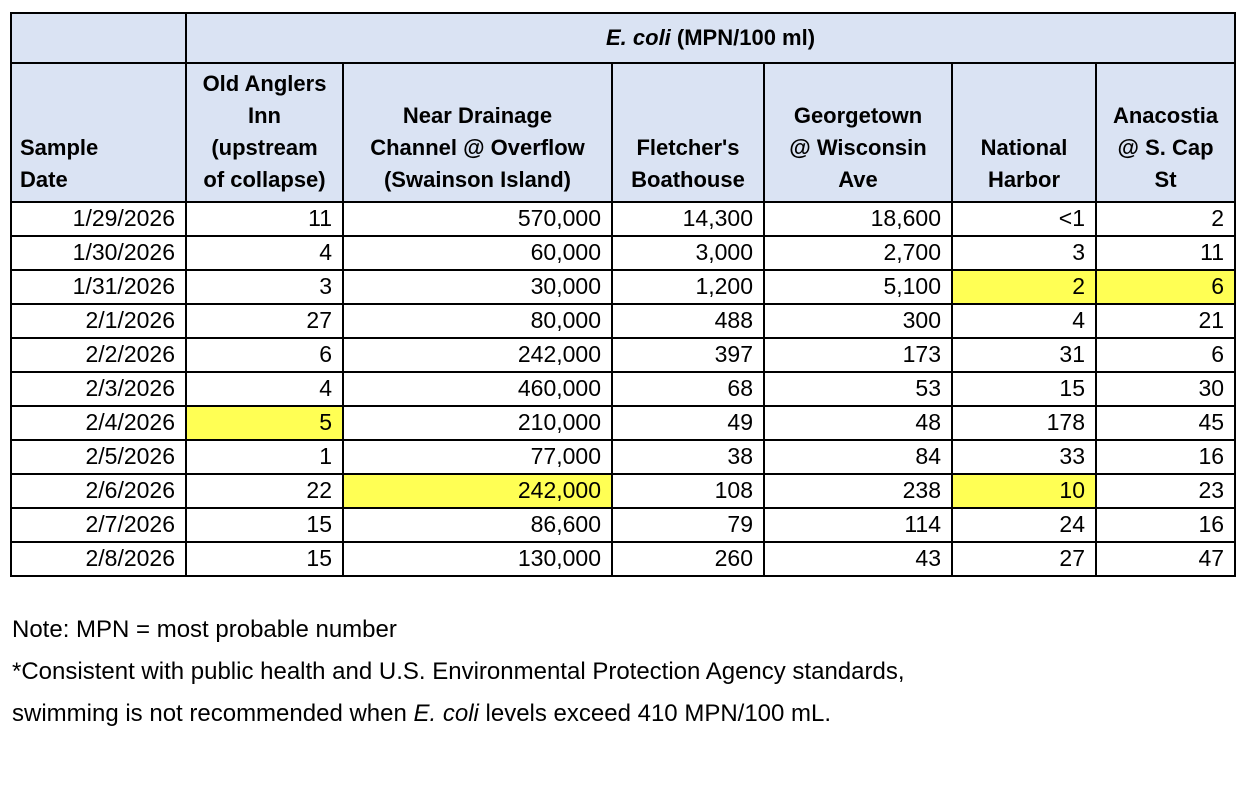 The height and width of the screenshot is (790, 1240). Describe the element at coordinates (1024, 422) in the screenshot. I see `ecoli-value-cell: 178` at that location.